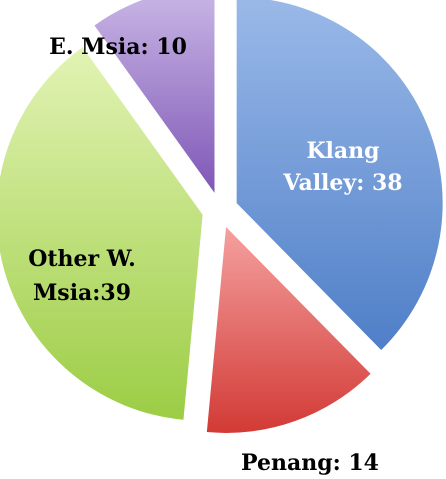 The width and height of the screenshot is (446, 479). I want to click on slice-label-penang: Penang: 14, so click(310, 463).